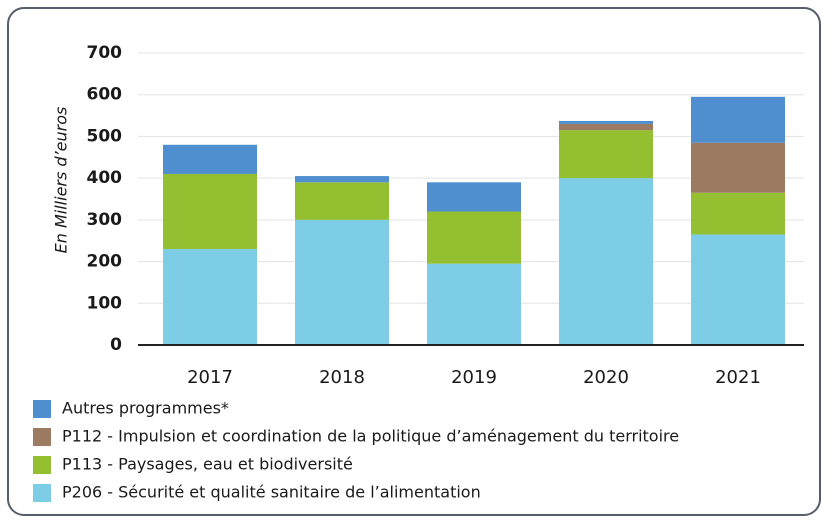 This screenshot has height=528, width=829. Describe the element at coordinates (105, 262) in the screenshot. I see `y-tick-label: 200` at that location.